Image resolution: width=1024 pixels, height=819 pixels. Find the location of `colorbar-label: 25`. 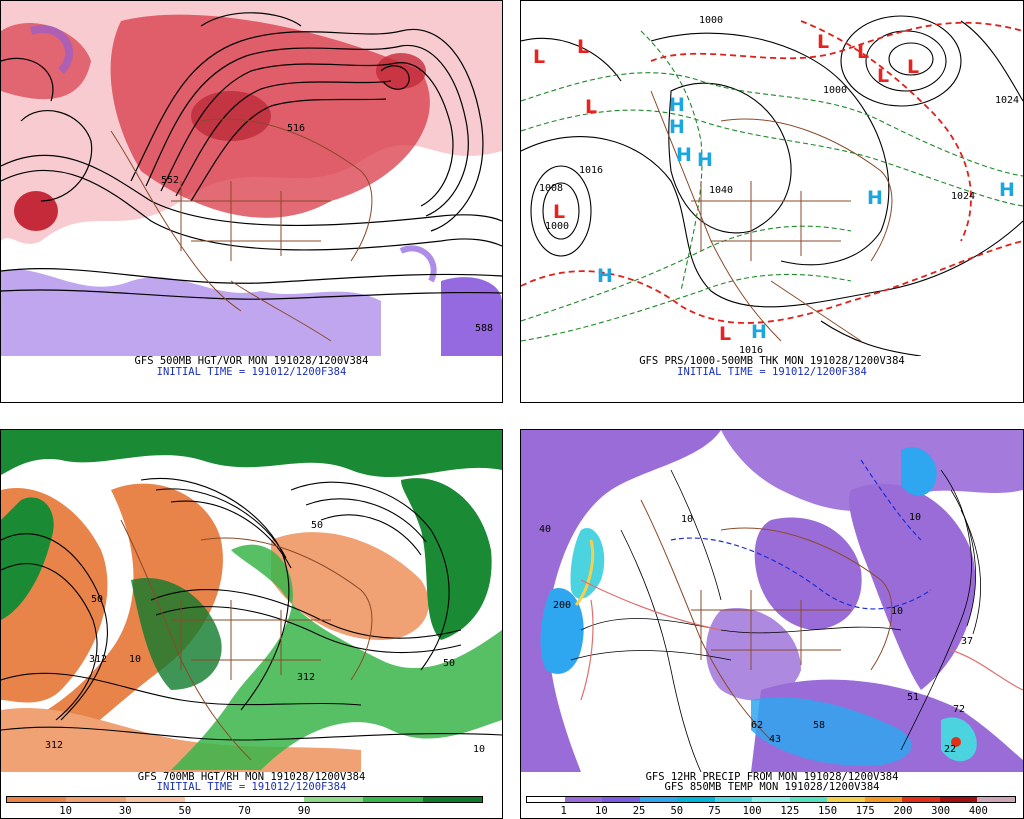

colorbar-label: 25 is located at coordinates (639, 811).